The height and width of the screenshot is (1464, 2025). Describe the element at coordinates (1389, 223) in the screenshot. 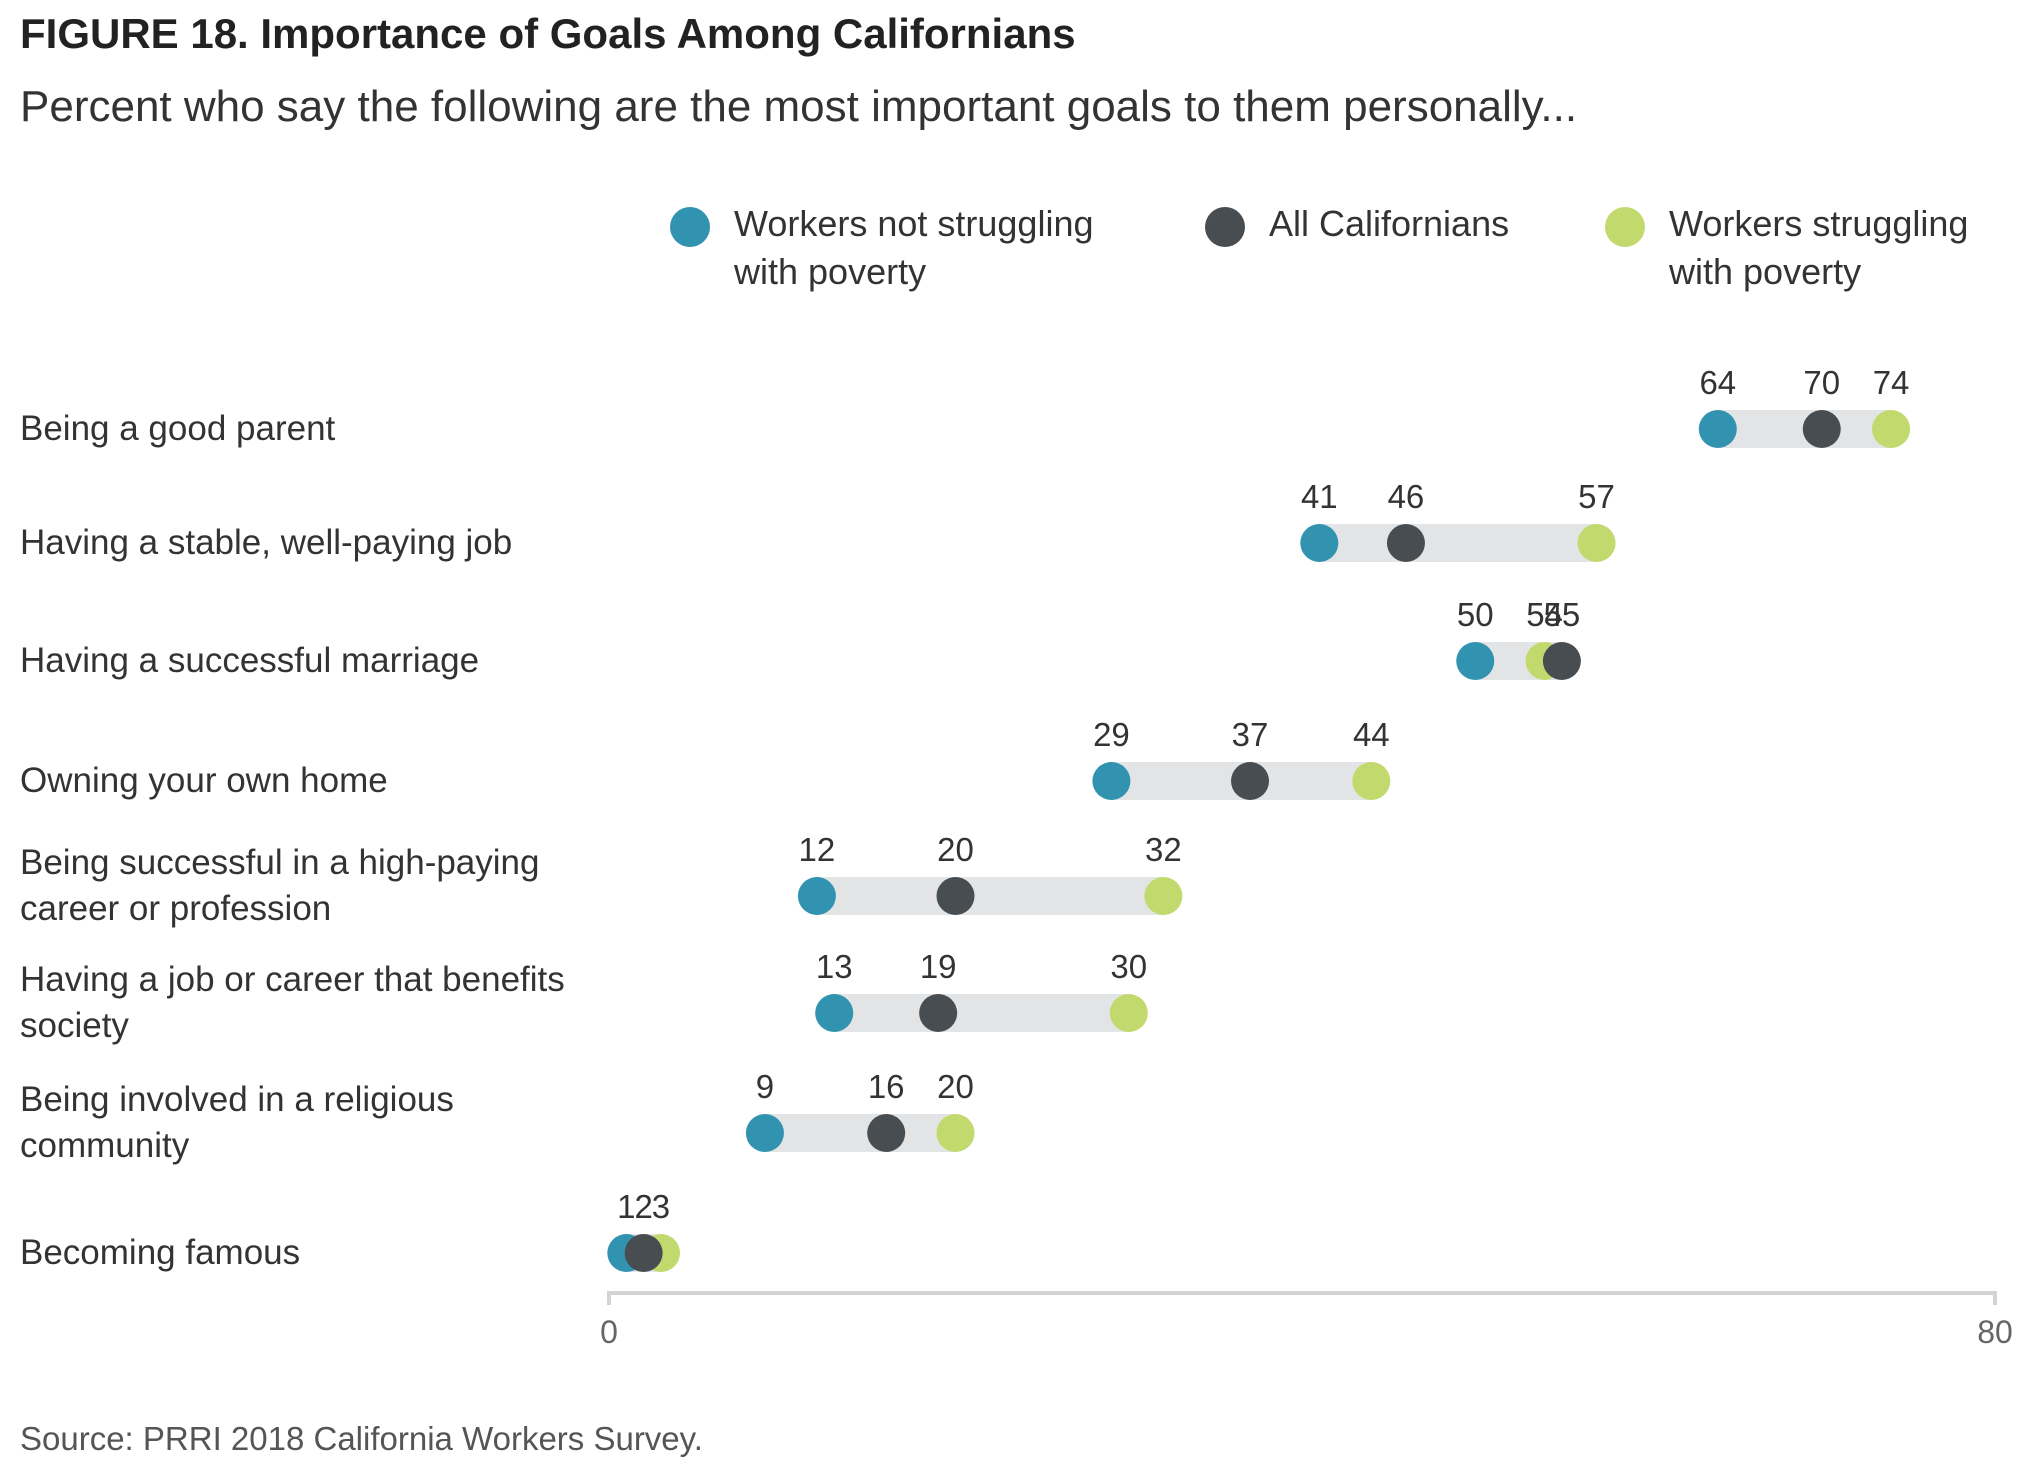

I see `legend-label-all: All Californians` at that location.